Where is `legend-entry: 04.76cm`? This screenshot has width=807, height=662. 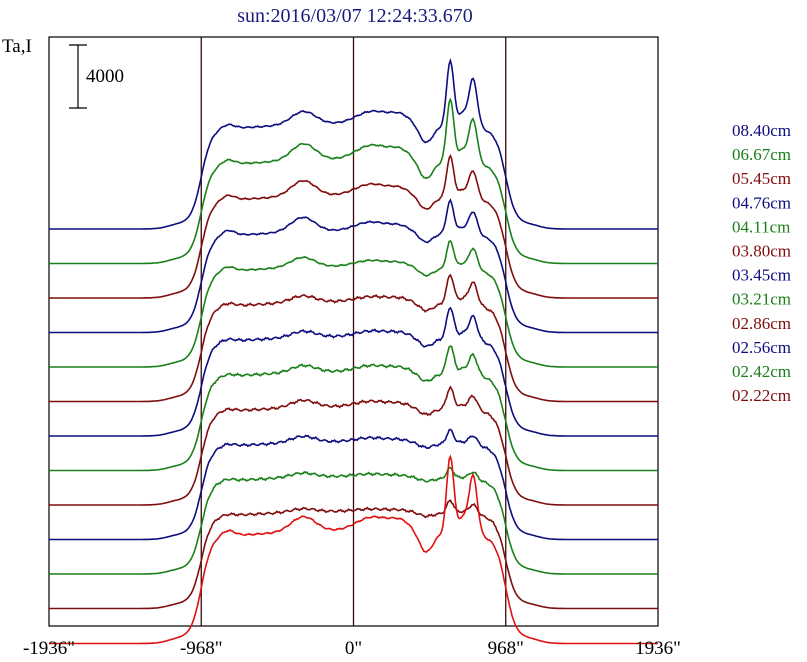 legend-entry: 04.76cm is located at coordinates (761, 202).